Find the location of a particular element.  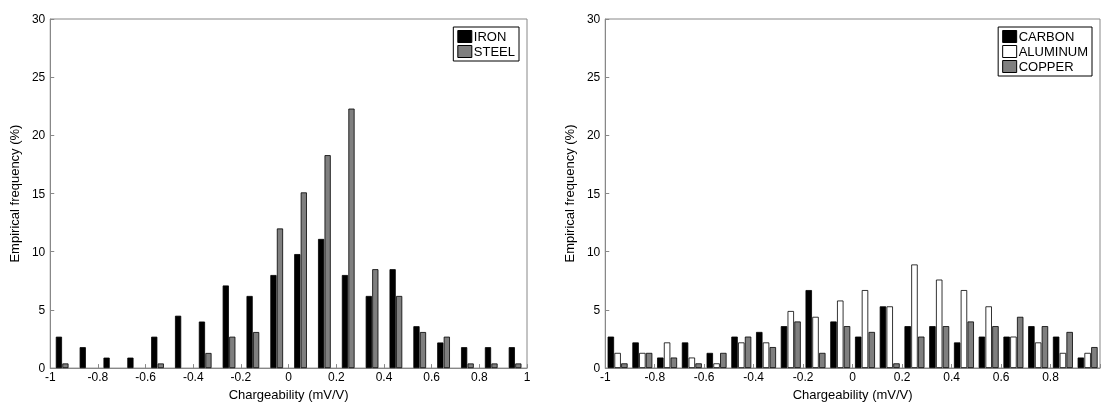

legend-label: ALUMINUM is located at coordinates (1053, 51).